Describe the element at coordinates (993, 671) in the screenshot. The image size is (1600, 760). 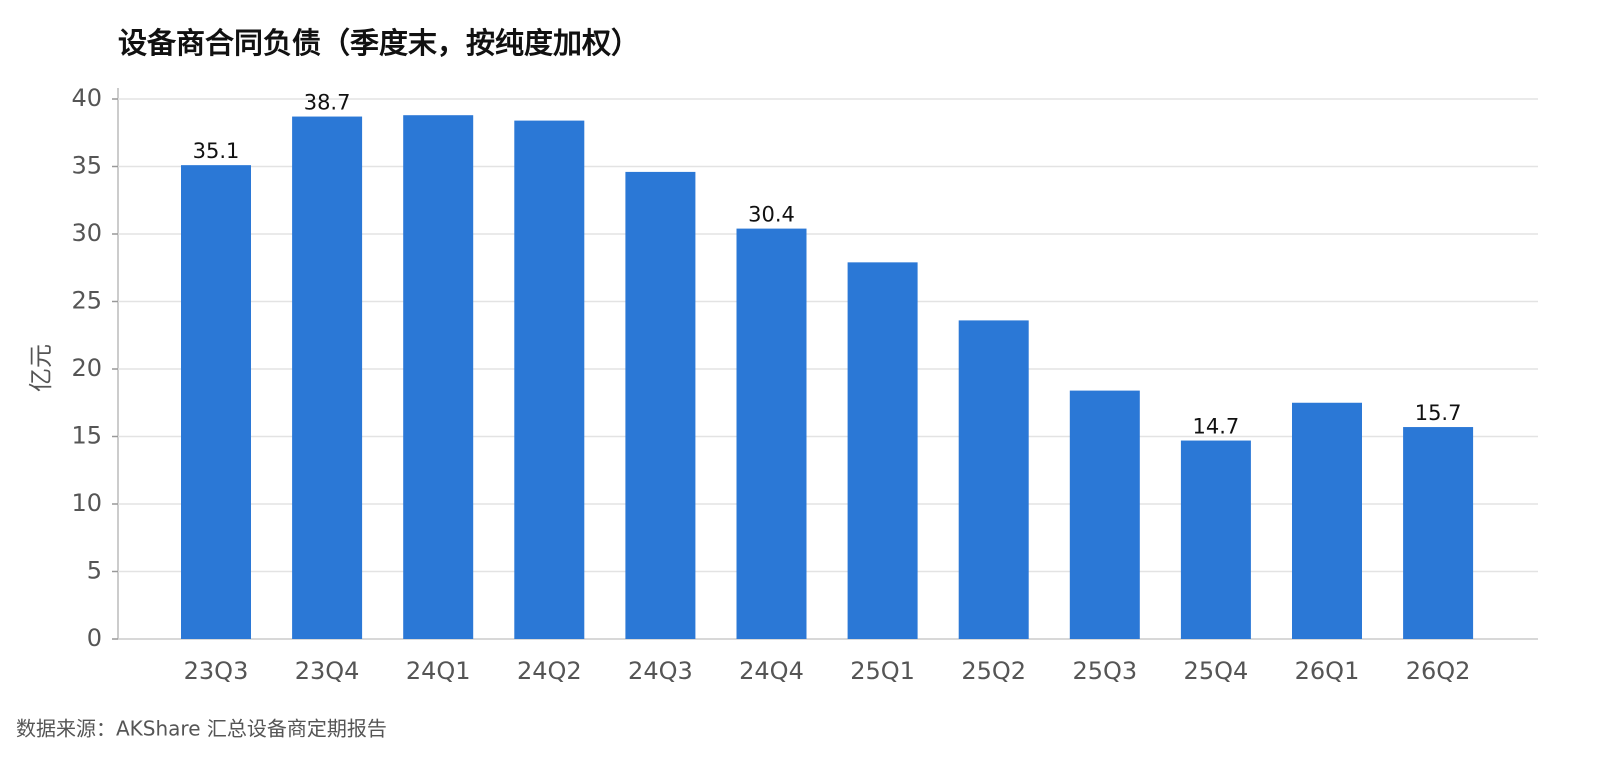
I see `x-tick-label: 25Q2` at that location.